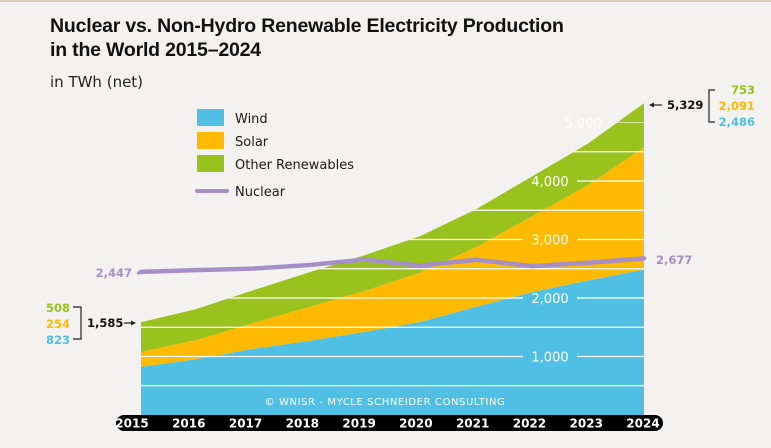 The image size is (771, 448). I want to click on legend-label-solar: Solar, so click(252, 142).